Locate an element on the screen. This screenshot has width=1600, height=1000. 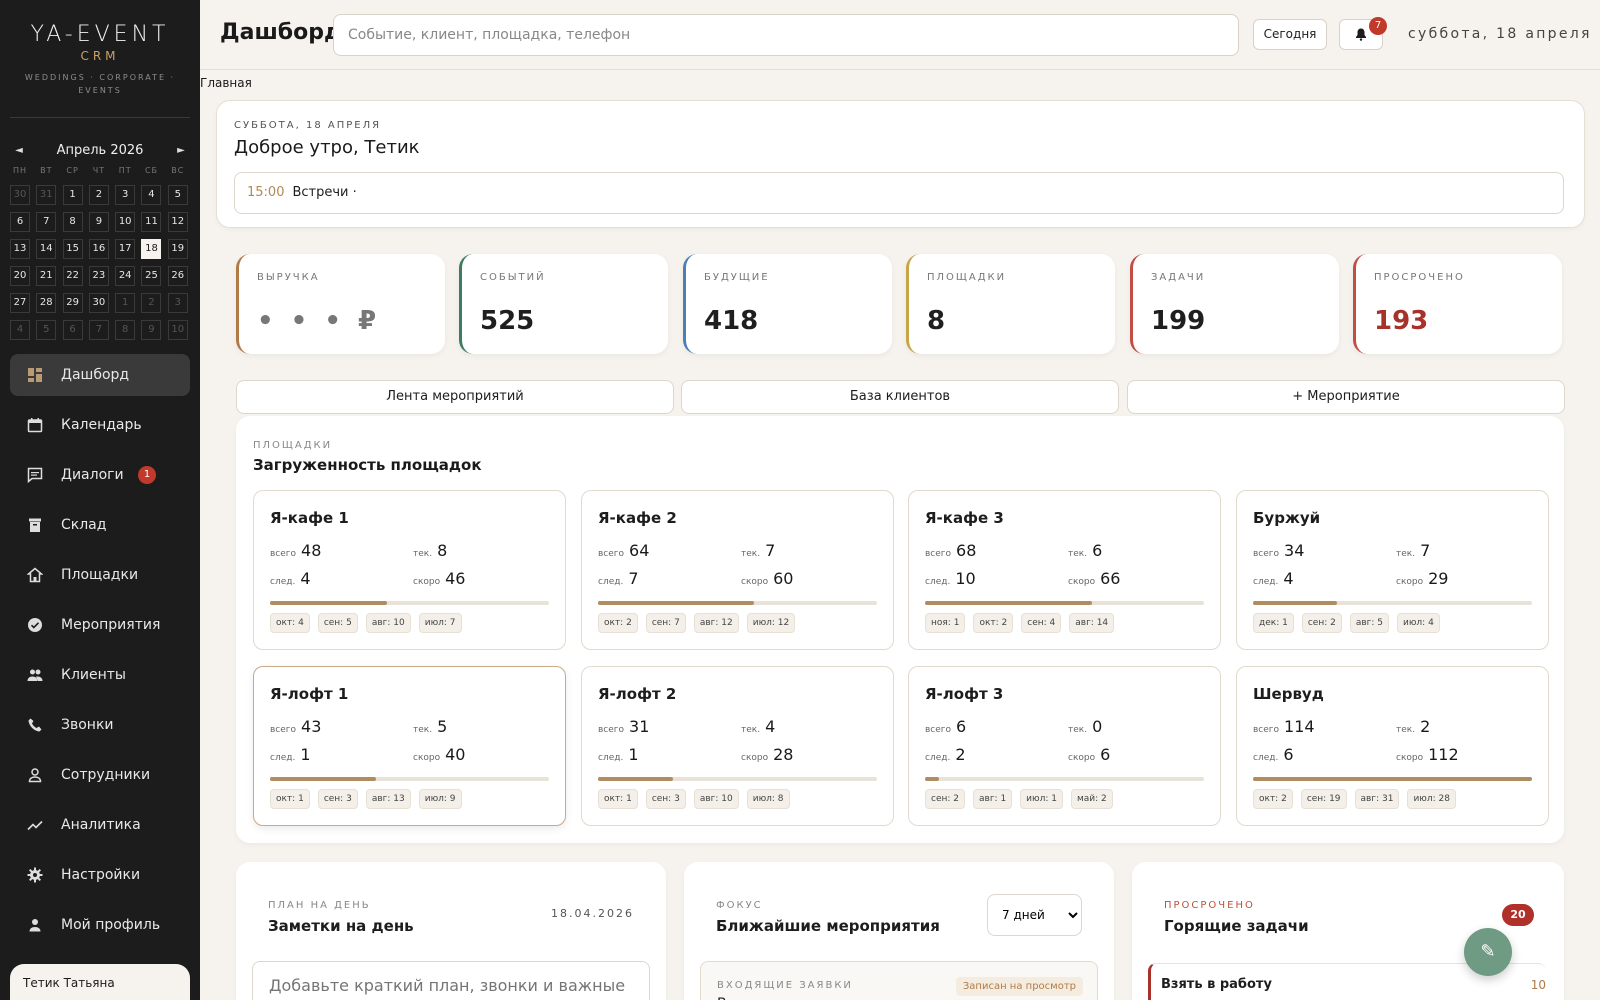
calendar-day: 24 is located at coordinates (125, 276).